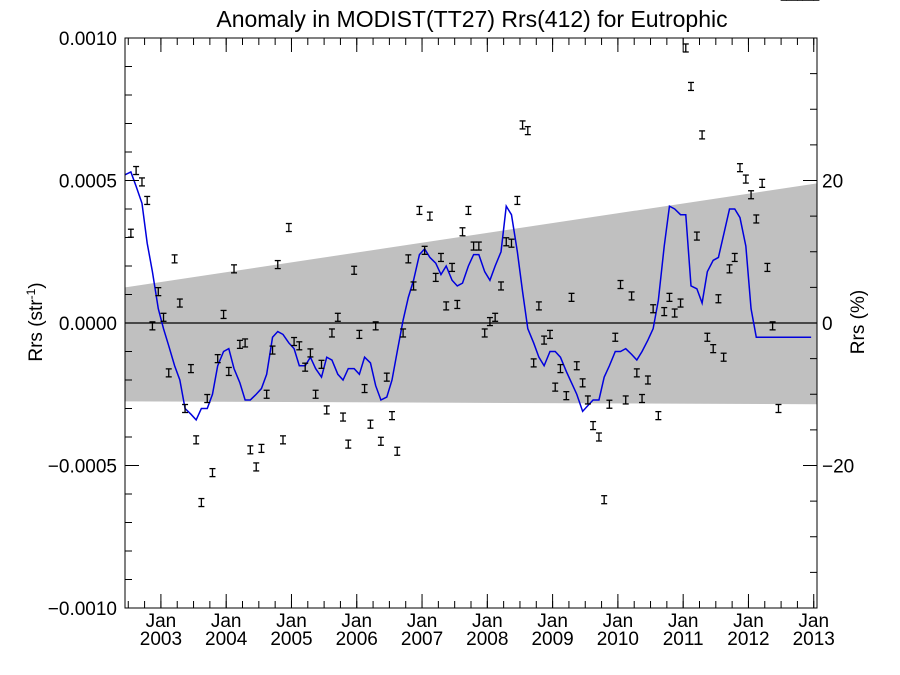 The image size is (900, 675). I want to click on x-tick-label-year: 2010, so click(618, 639).